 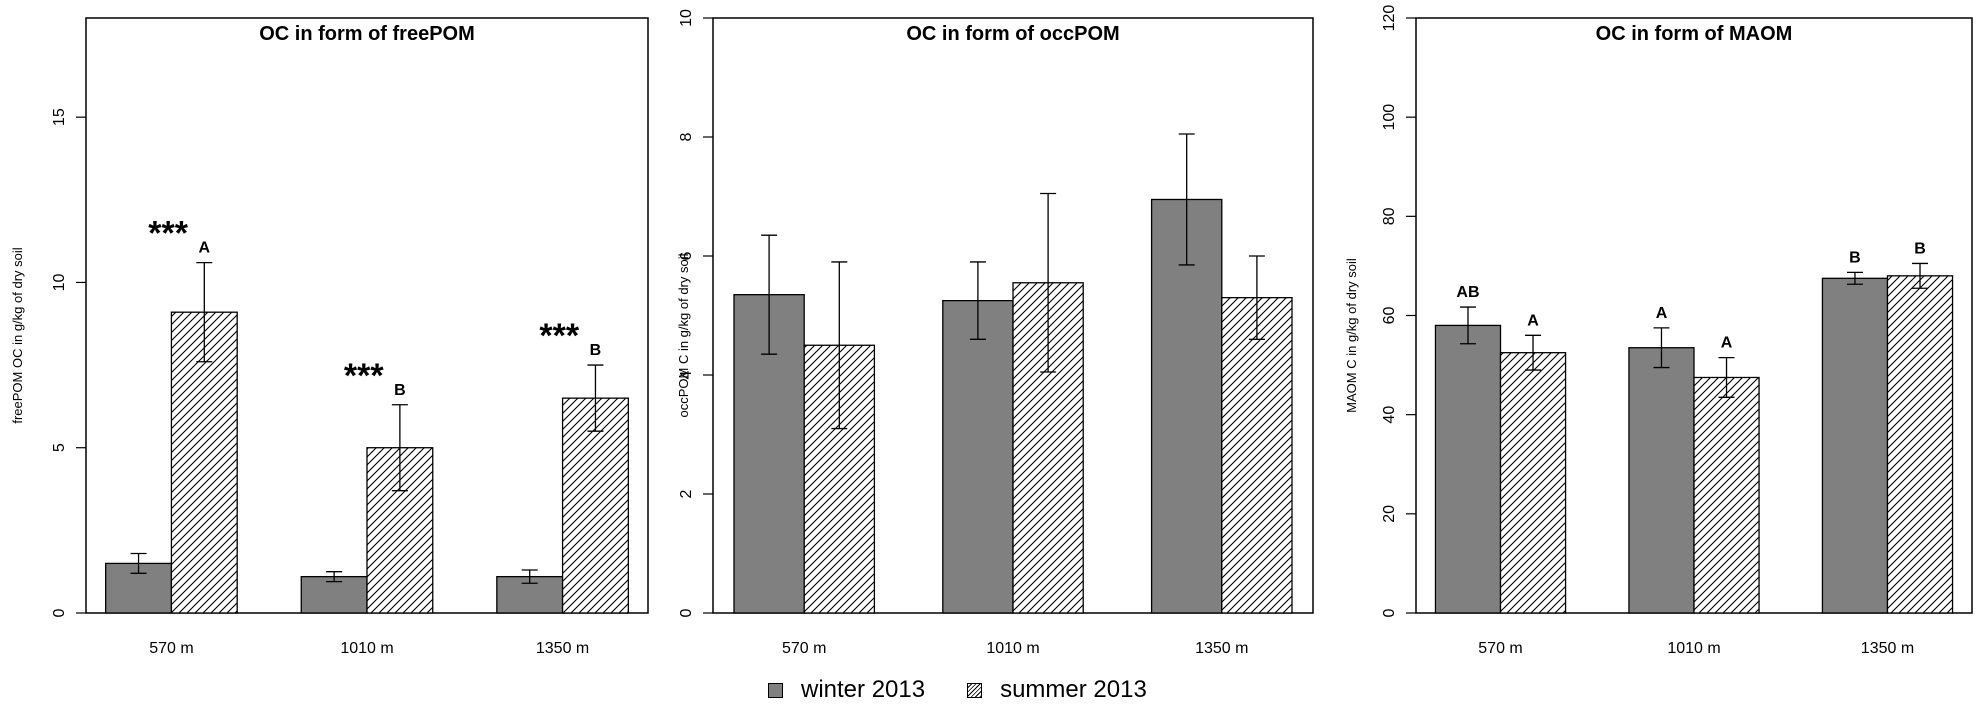 What do you see at coordinates (1012, 34) in the screenshot?
I see `chart-title: OC in form of occPOM` at bounding box center [1012, 34].